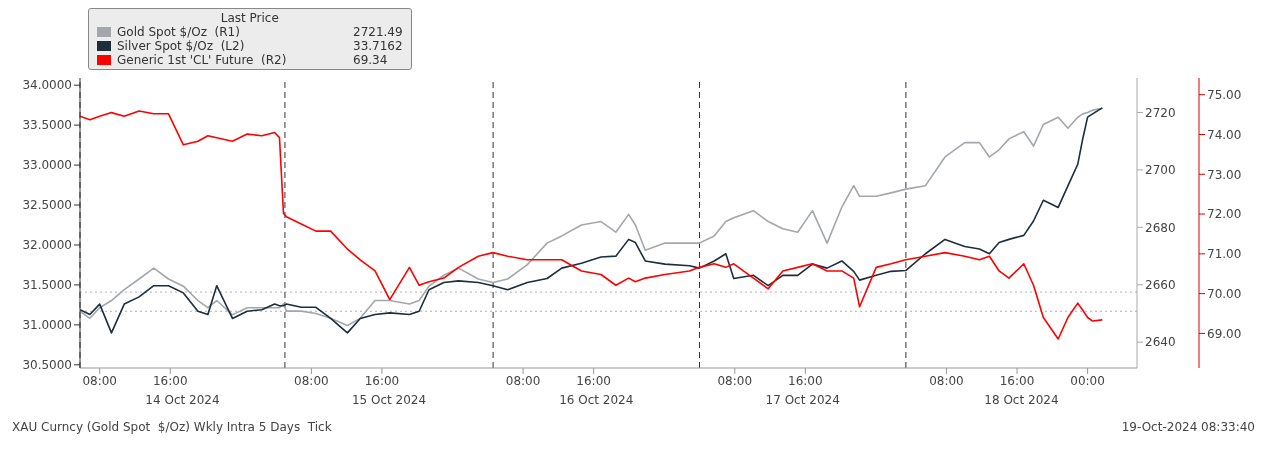 The height and width of the screenshot is (460, 1267). I want to click on y2-tick-label: 2700, so click(1160, 170).